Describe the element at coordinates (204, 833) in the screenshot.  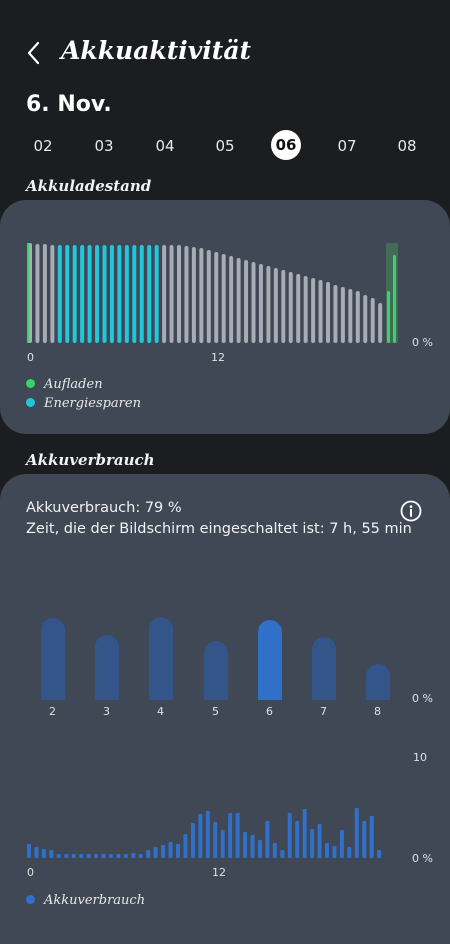
I see `hourly-usage-chart` at that location.